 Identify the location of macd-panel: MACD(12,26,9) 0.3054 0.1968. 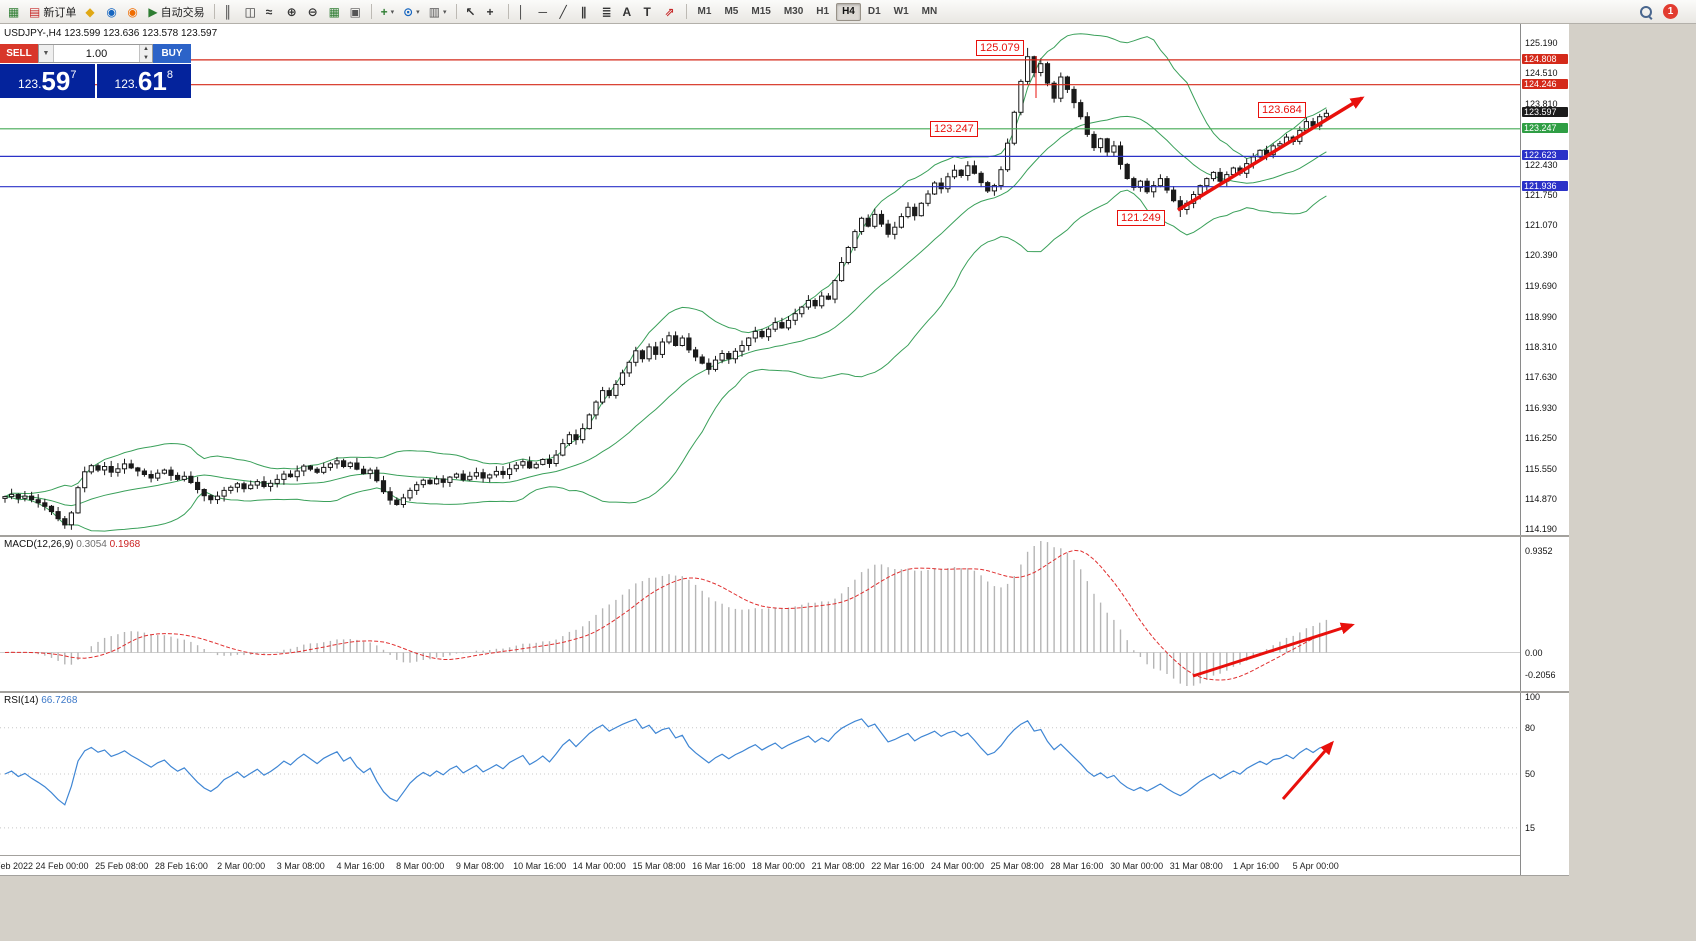
(760, 614).